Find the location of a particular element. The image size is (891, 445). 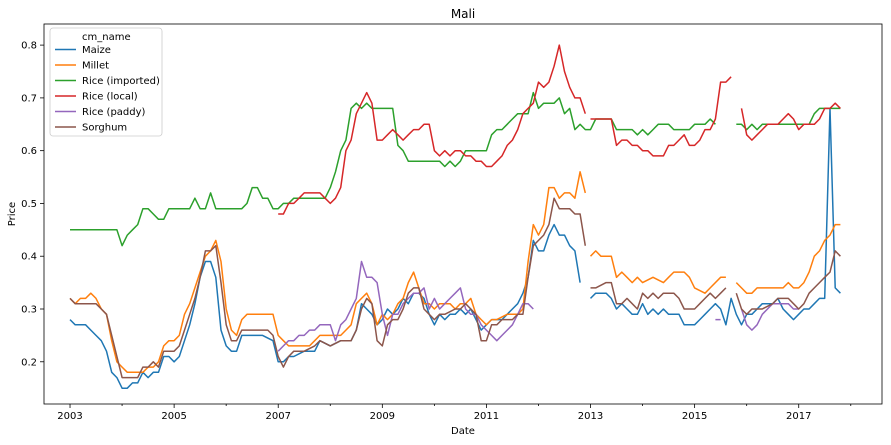

x-tick-label: 2015 is located at coordinates (694, 416).